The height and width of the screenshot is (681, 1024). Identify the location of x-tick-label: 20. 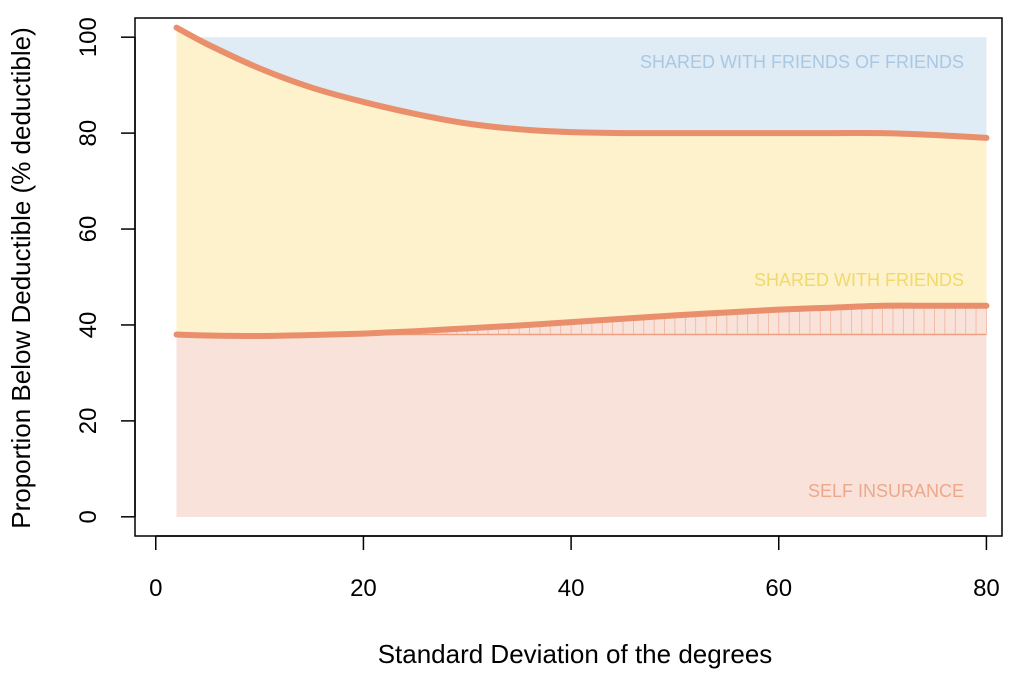
(363, 588).